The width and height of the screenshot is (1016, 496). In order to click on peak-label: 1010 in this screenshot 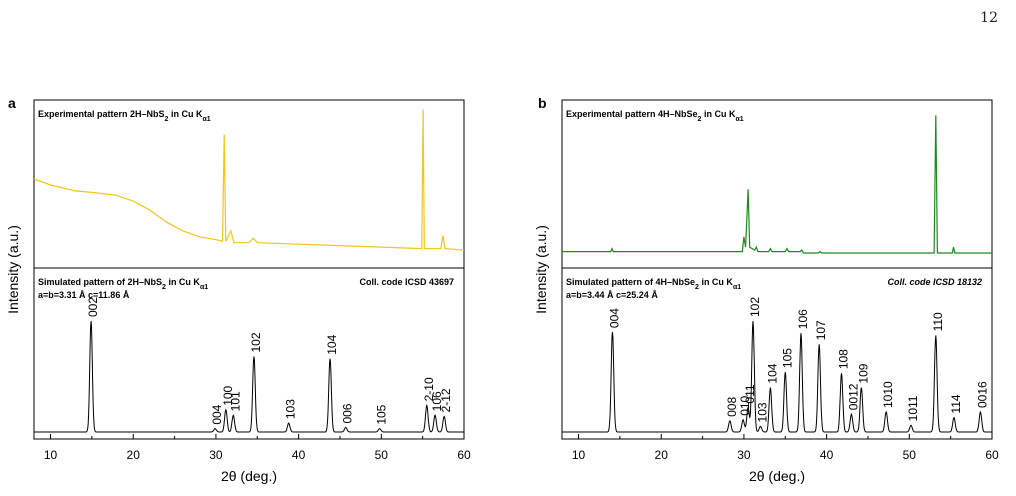, I will do `click(888, 394)`.